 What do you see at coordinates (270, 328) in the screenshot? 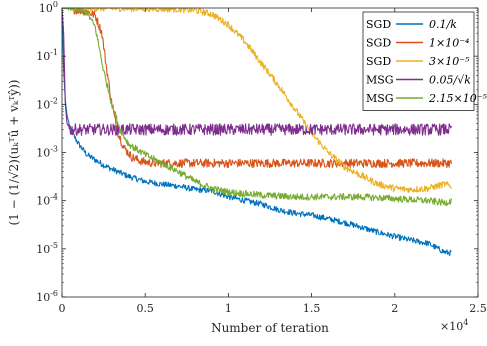
I see `x-axis-label: Number of teration` at bounding box center [270, 328].